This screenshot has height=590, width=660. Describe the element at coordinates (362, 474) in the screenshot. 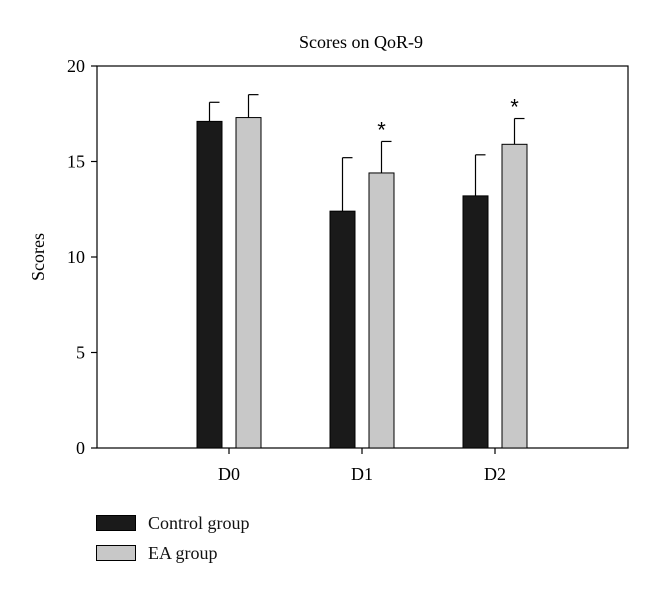

I see `x-tick-label: D1` at that location.